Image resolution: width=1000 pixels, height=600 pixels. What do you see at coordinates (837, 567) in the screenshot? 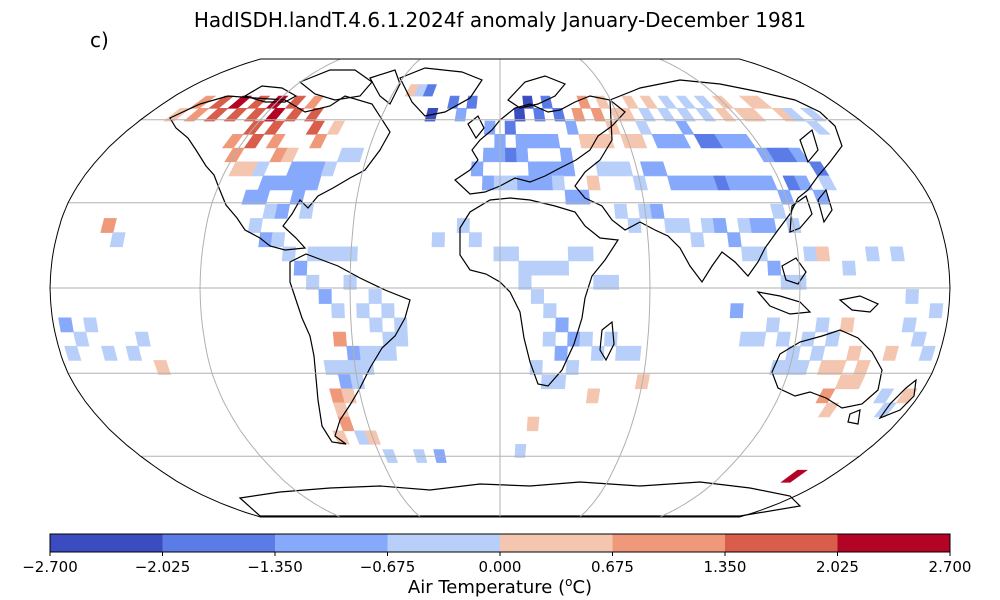
I see `colorbar-tick-label: 2.025` at bounding box center [837, 567].